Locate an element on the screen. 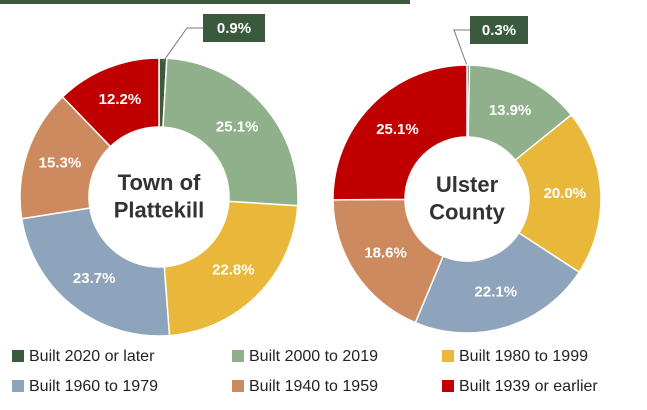 The height and width of the screenshot is (410, 647). data-label: 0.3% is located at coordinates (499, 30).